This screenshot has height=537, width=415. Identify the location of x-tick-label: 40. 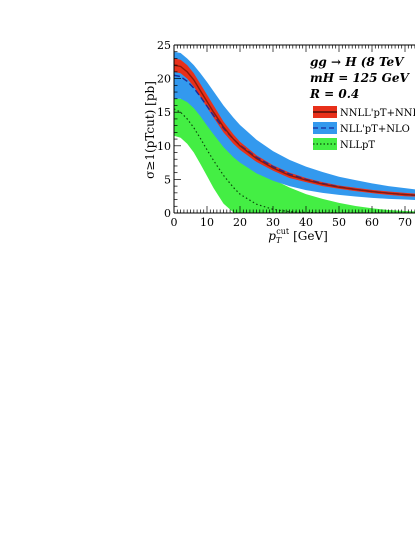
(306, 222).